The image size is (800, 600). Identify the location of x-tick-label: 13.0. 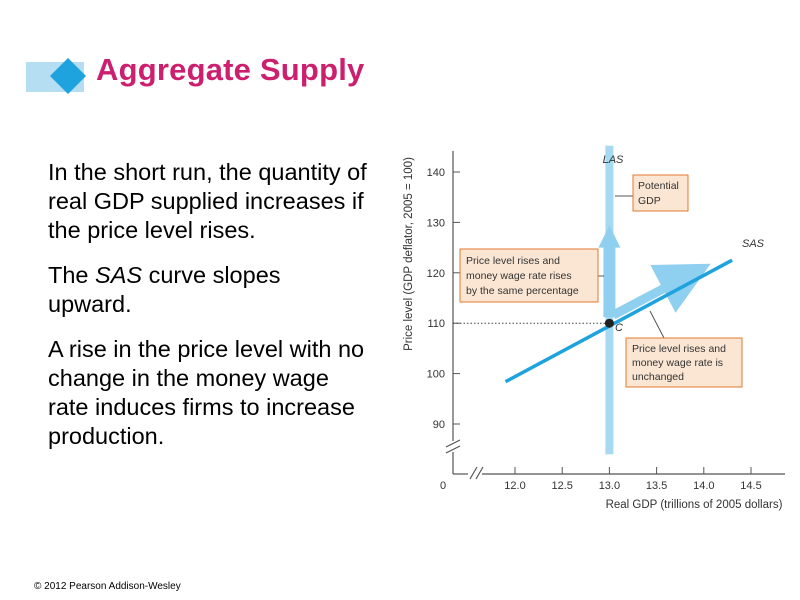
(609, 486).